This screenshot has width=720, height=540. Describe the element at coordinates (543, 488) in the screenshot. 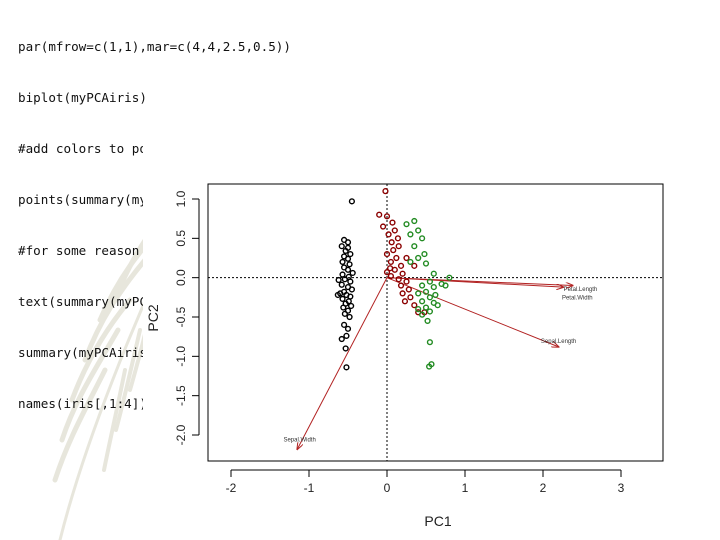

I see `x-tick-label: 2` at that location.